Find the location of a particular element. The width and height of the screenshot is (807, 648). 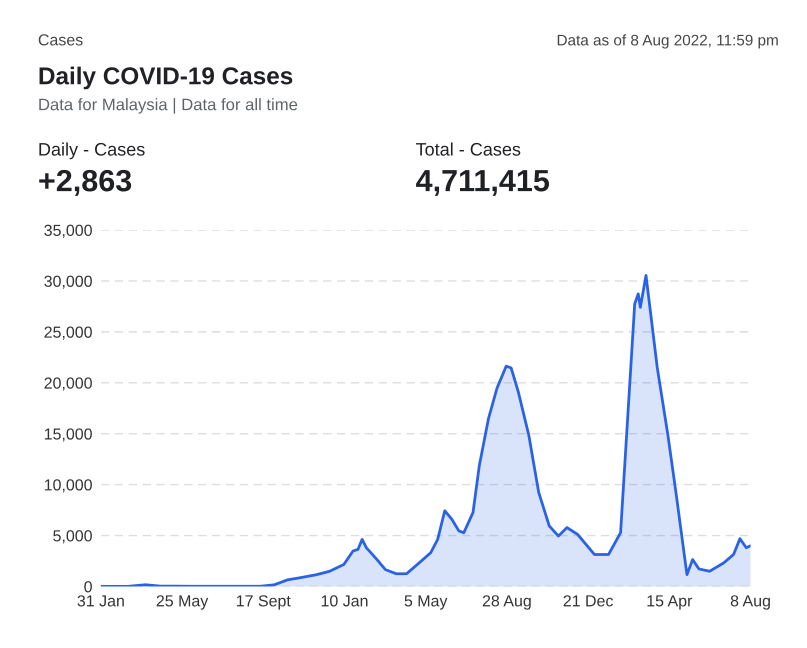

x-tick-label: 25 May is located at coordinates (182, 602).